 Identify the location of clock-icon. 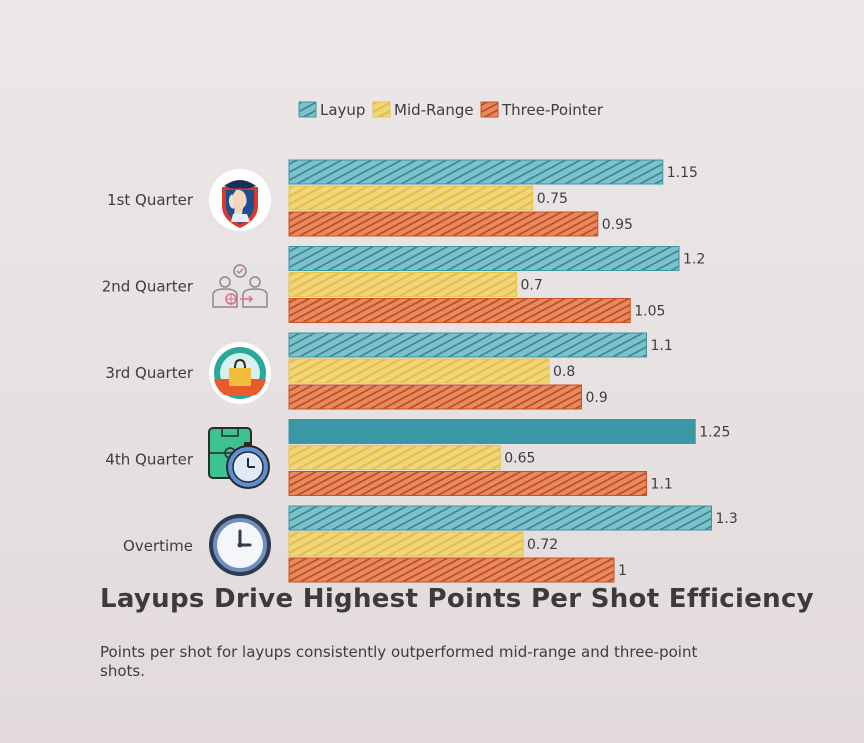
(240, 545).